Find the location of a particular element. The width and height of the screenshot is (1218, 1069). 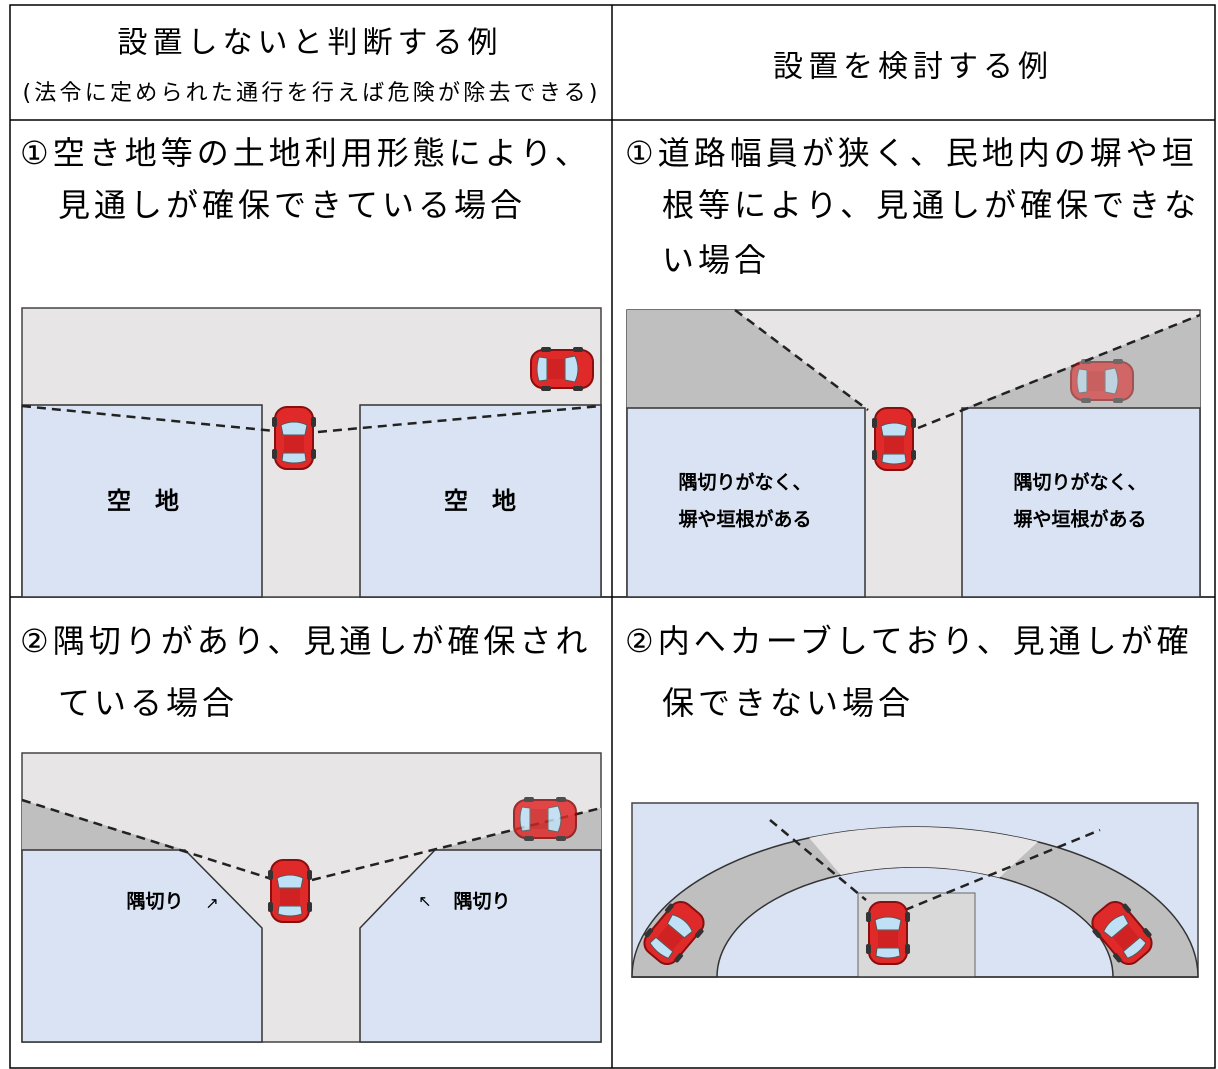

diagram-corner-cut: 隅切り ↗ ↖ 隅切り is located at coordinates (311, 897).